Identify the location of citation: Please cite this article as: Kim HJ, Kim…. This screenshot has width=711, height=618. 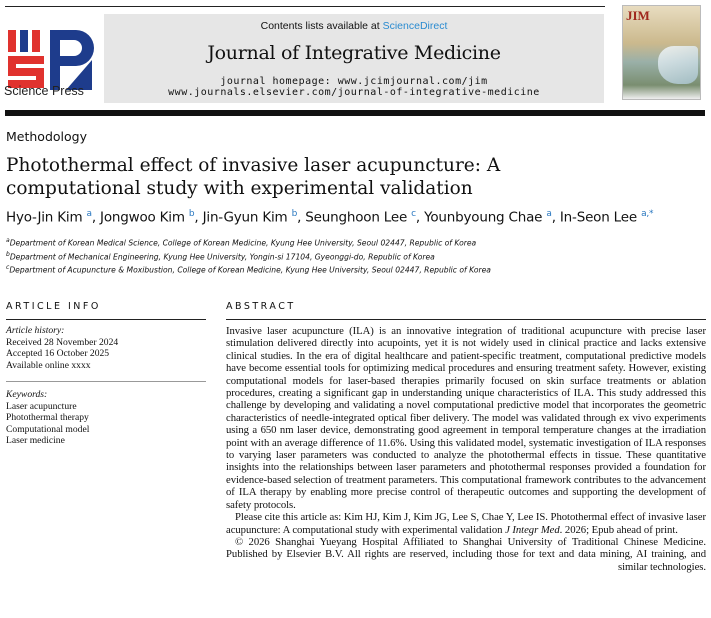
(466, 523).